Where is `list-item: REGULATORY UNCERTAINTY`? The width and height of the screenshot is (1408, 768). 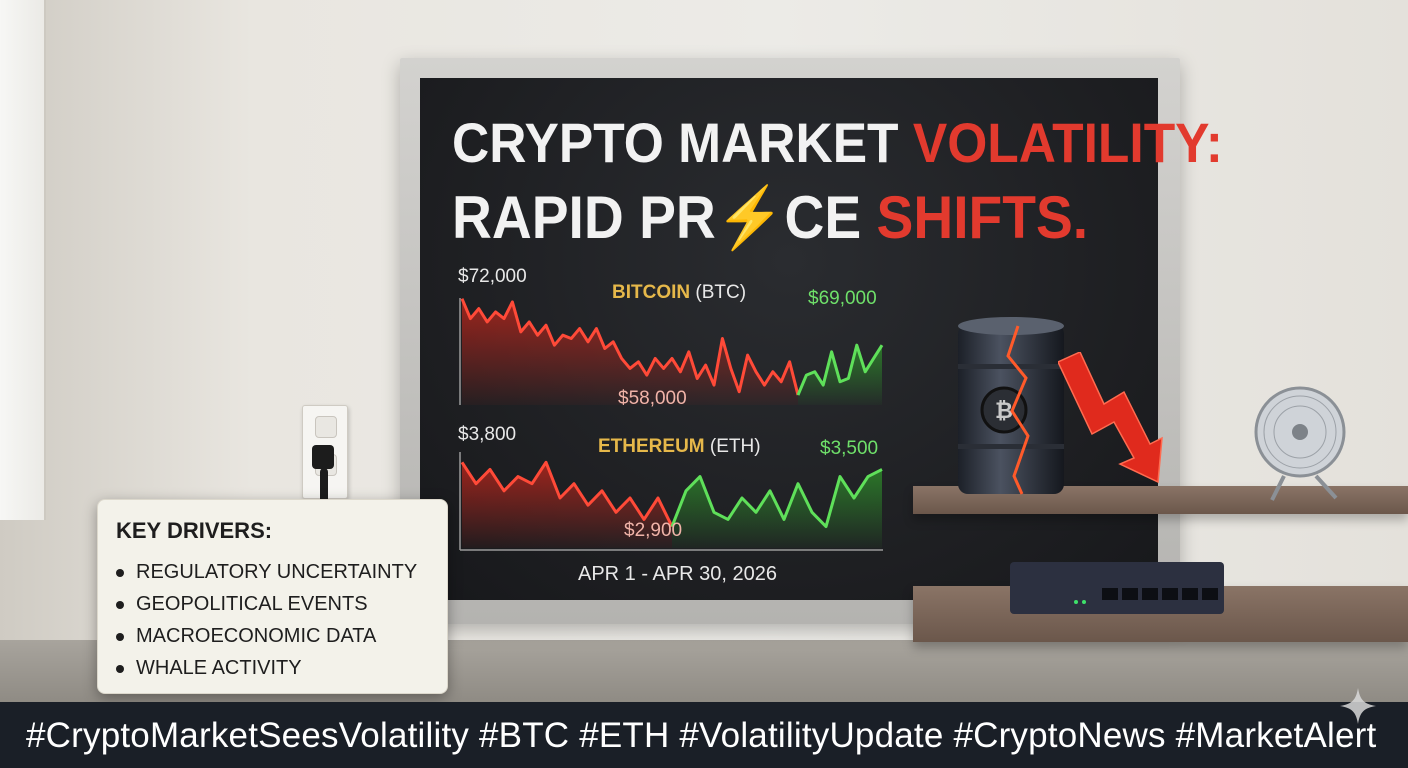 list-item: REGULATORY UNCERTAINTY is located at coordinates (266, 572).